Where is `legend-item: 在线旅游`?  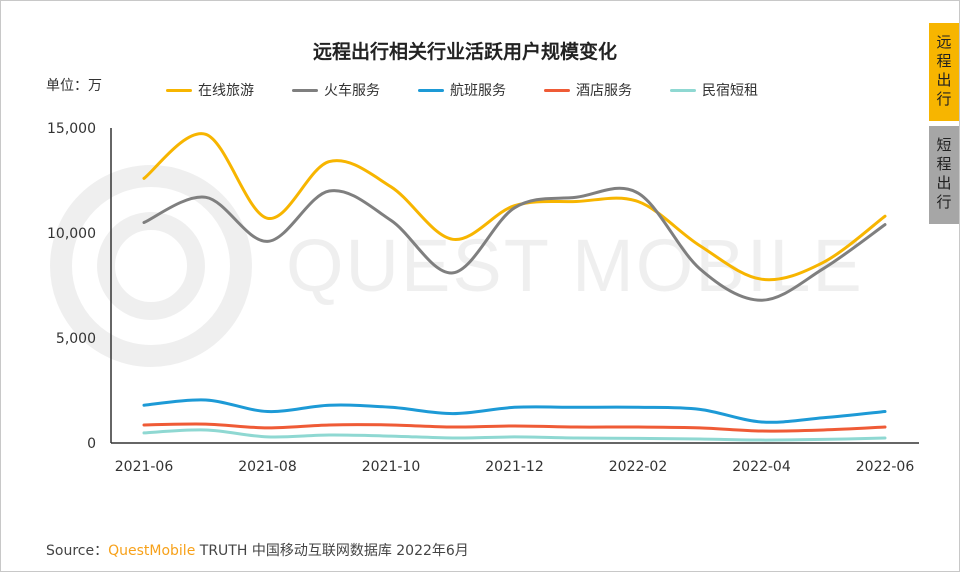
legend-item: 在线旅游 is located at coordinates (210, 90).